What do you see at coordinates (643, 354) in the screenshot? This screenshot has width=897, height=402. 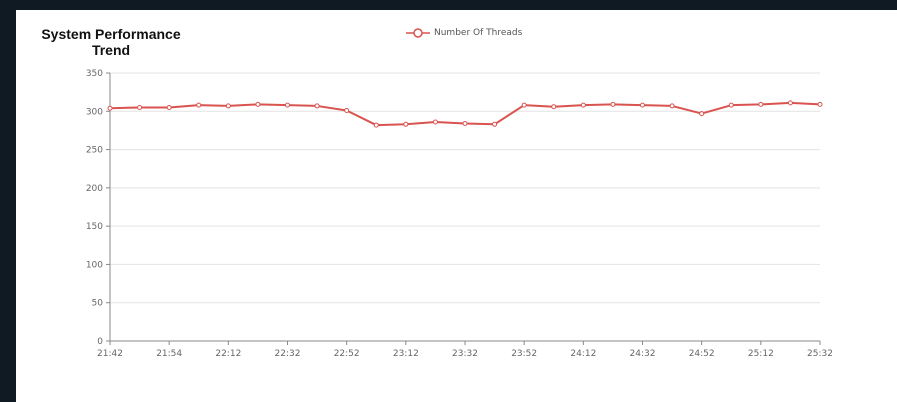 I see `x-tick-label: 24:32` at bounding box center [643, 354].